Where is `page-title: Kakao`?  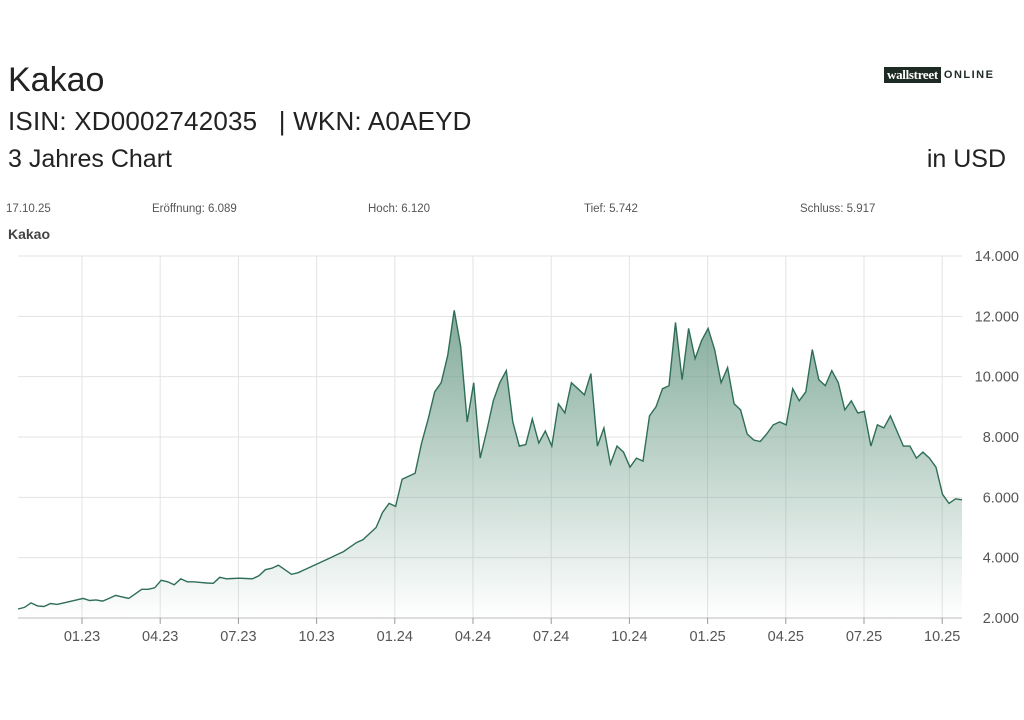
page-title: Kakao is located at coordinates (56, 80).